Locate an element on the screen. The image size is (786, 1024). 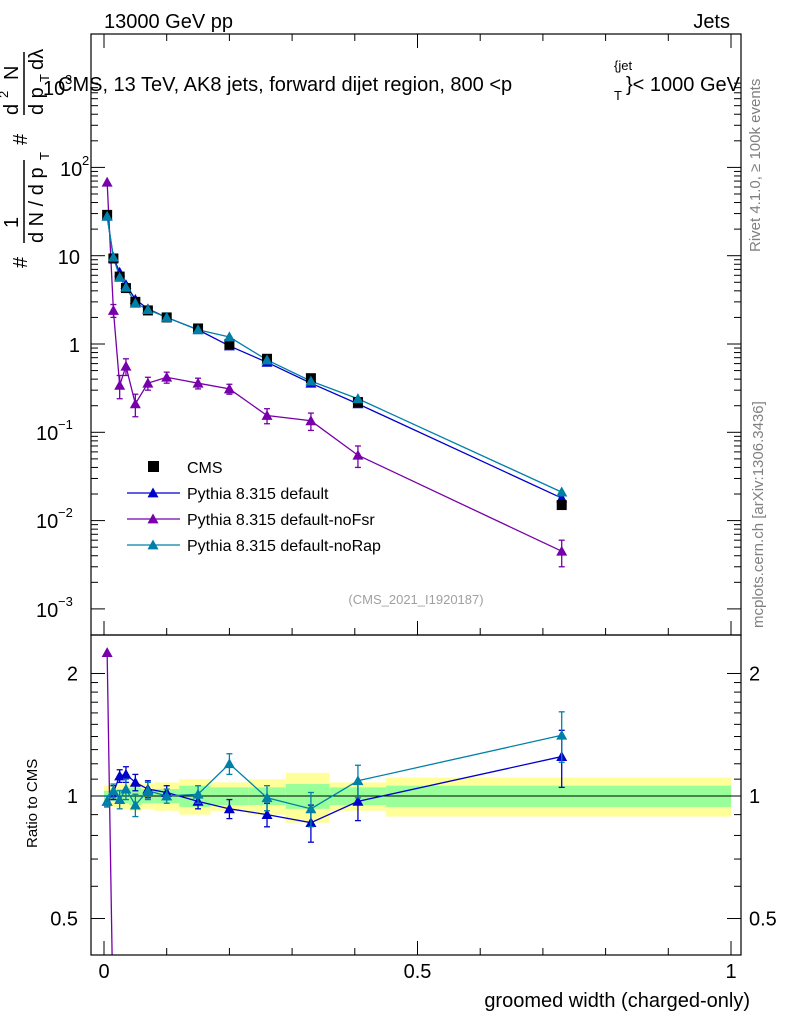
ytick-label-e-3: 10 −3 is located at coordinates (54, 608).